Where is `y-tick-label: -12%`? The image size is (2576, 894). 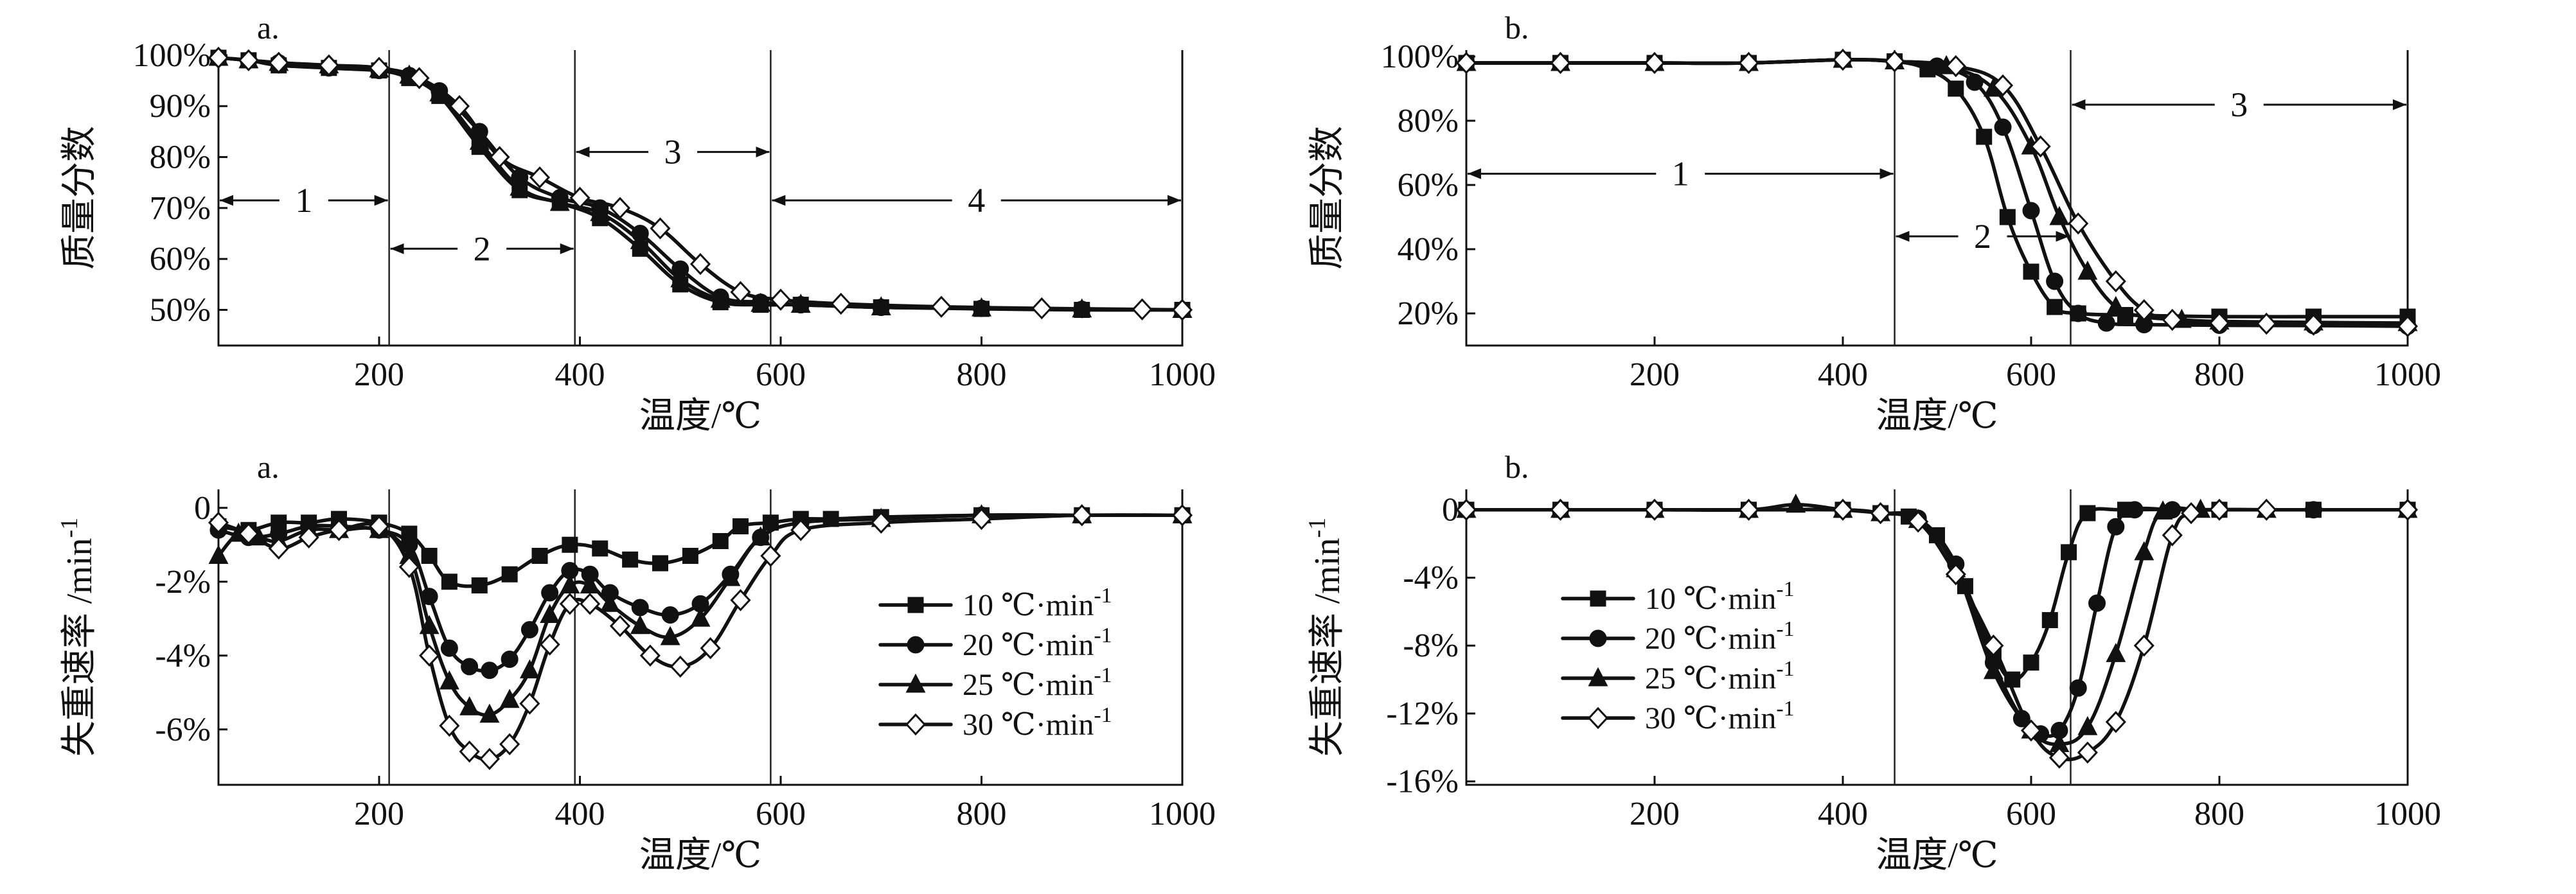
y-tick-label: -12% is located at coordinates (1422, 714).